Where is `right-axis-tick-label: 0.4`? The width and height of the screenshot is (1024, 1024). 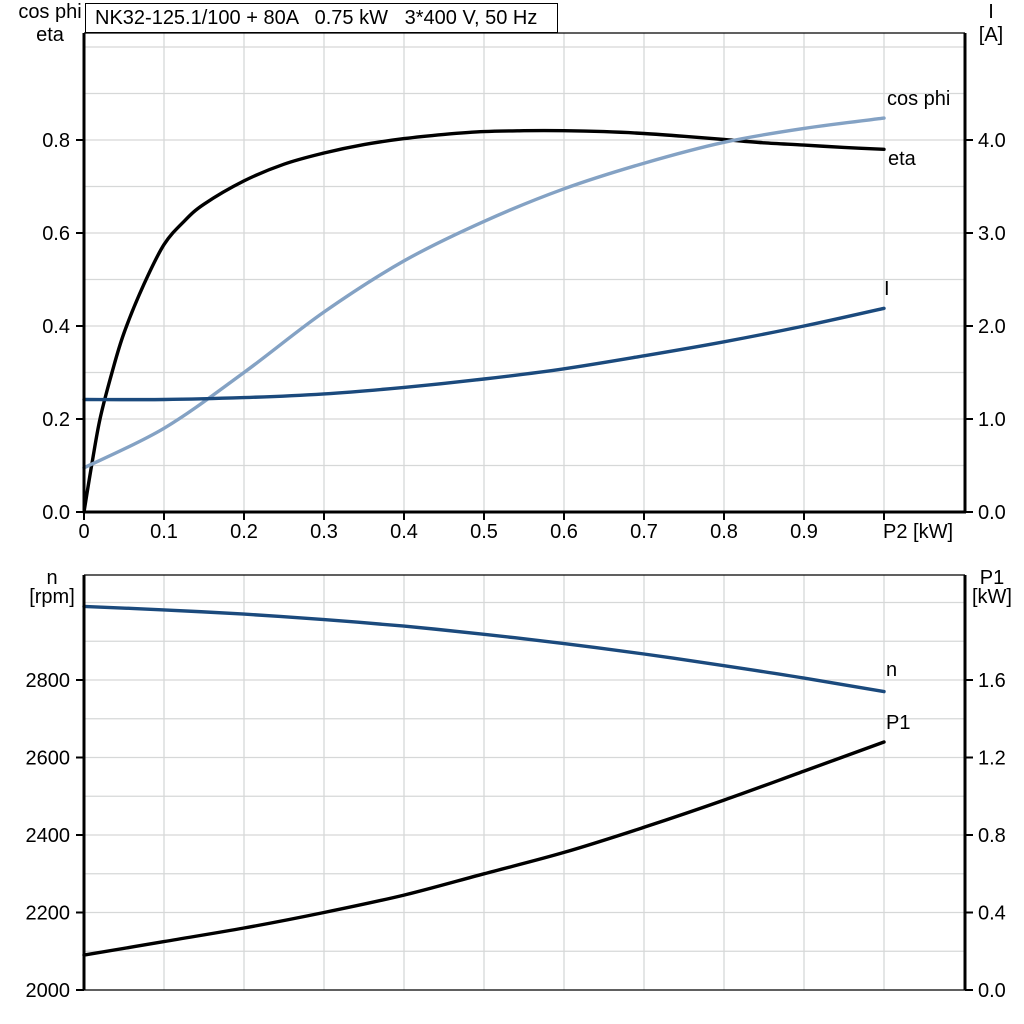
right-axis-tick-label: 0.4 is located at coordinates (992, 914).